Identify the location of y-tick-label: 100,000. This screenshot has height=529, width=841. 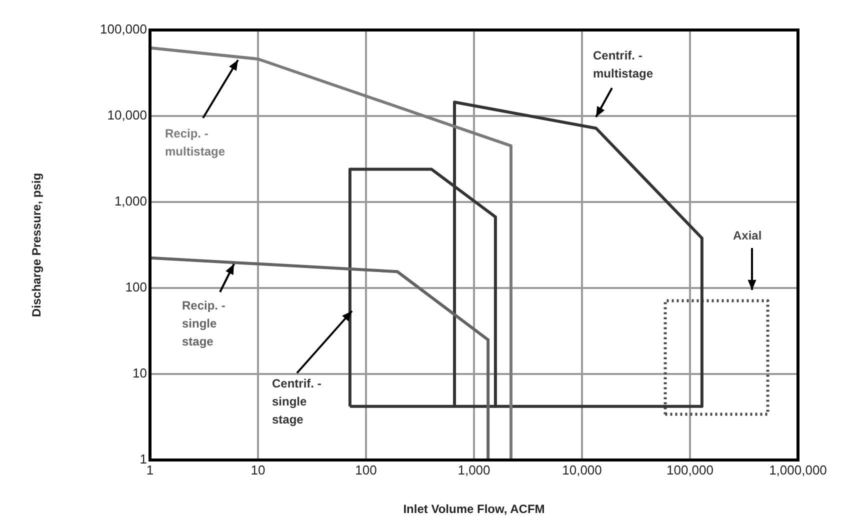
(123, 29).